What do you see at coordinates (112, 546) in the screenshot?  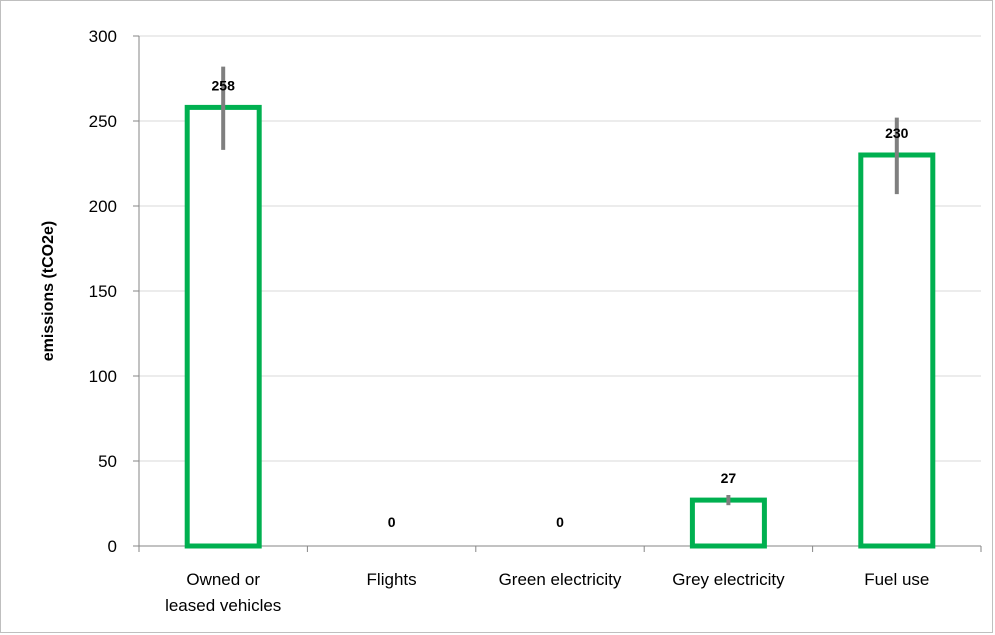 I see `y-tick-label: 0` at bounding box center [112, 546].